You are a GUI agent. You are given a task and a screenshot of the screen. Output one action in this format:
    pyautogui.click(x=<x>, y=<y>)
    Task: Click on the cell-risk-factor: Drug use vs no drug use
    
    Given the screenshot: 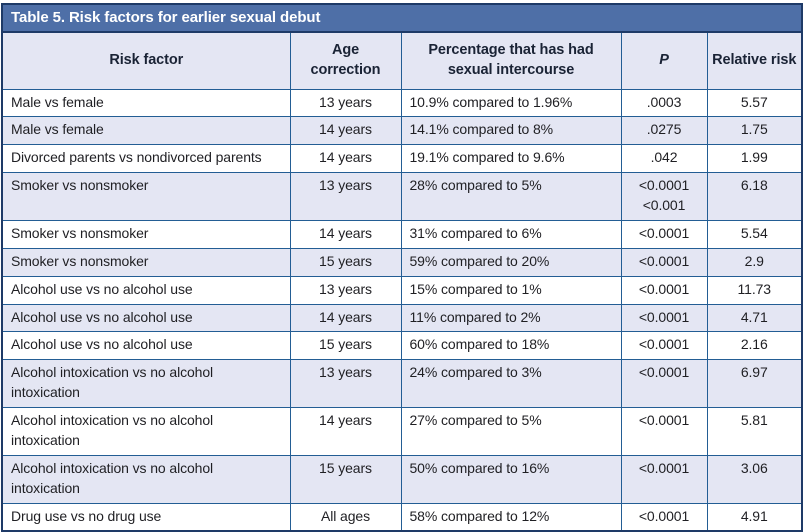 What is the action you would take?
    pyautogui.click(x=147, y=516)
    